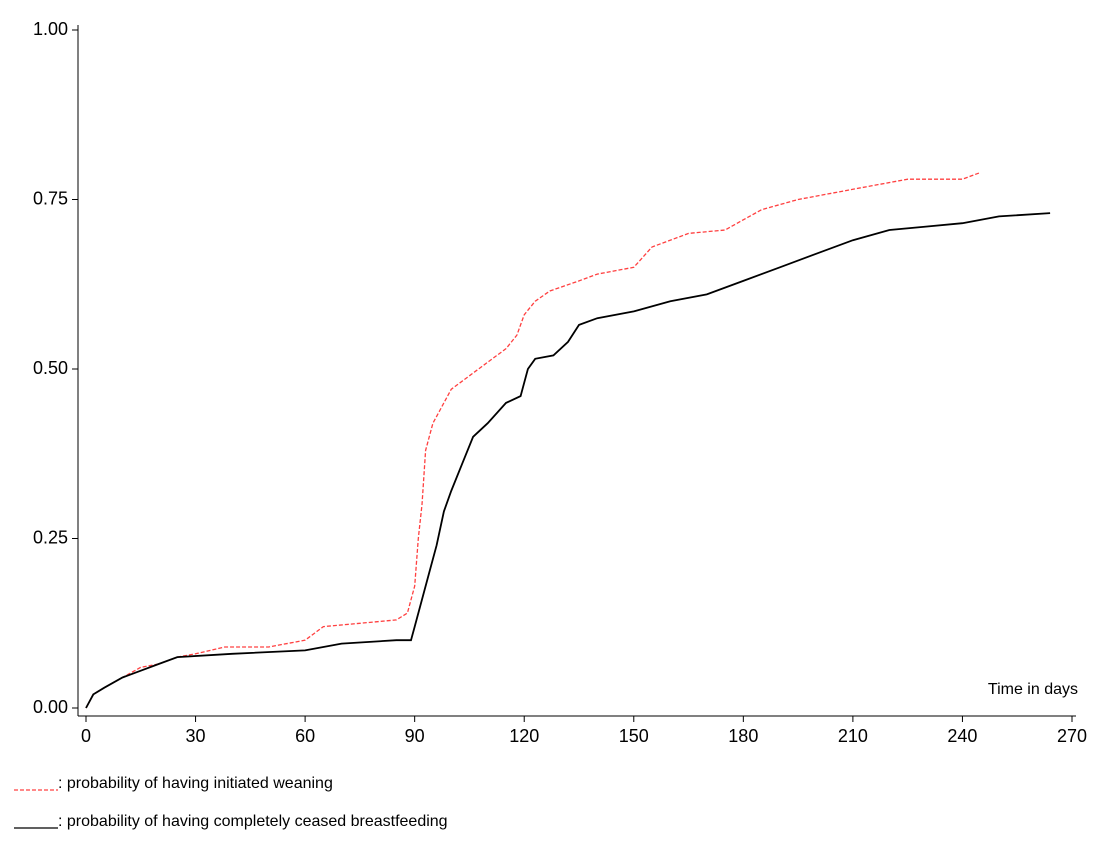 This screenshot has width=1099, height=849. I want to click on x-tick-label: 90, so click(415, 736).